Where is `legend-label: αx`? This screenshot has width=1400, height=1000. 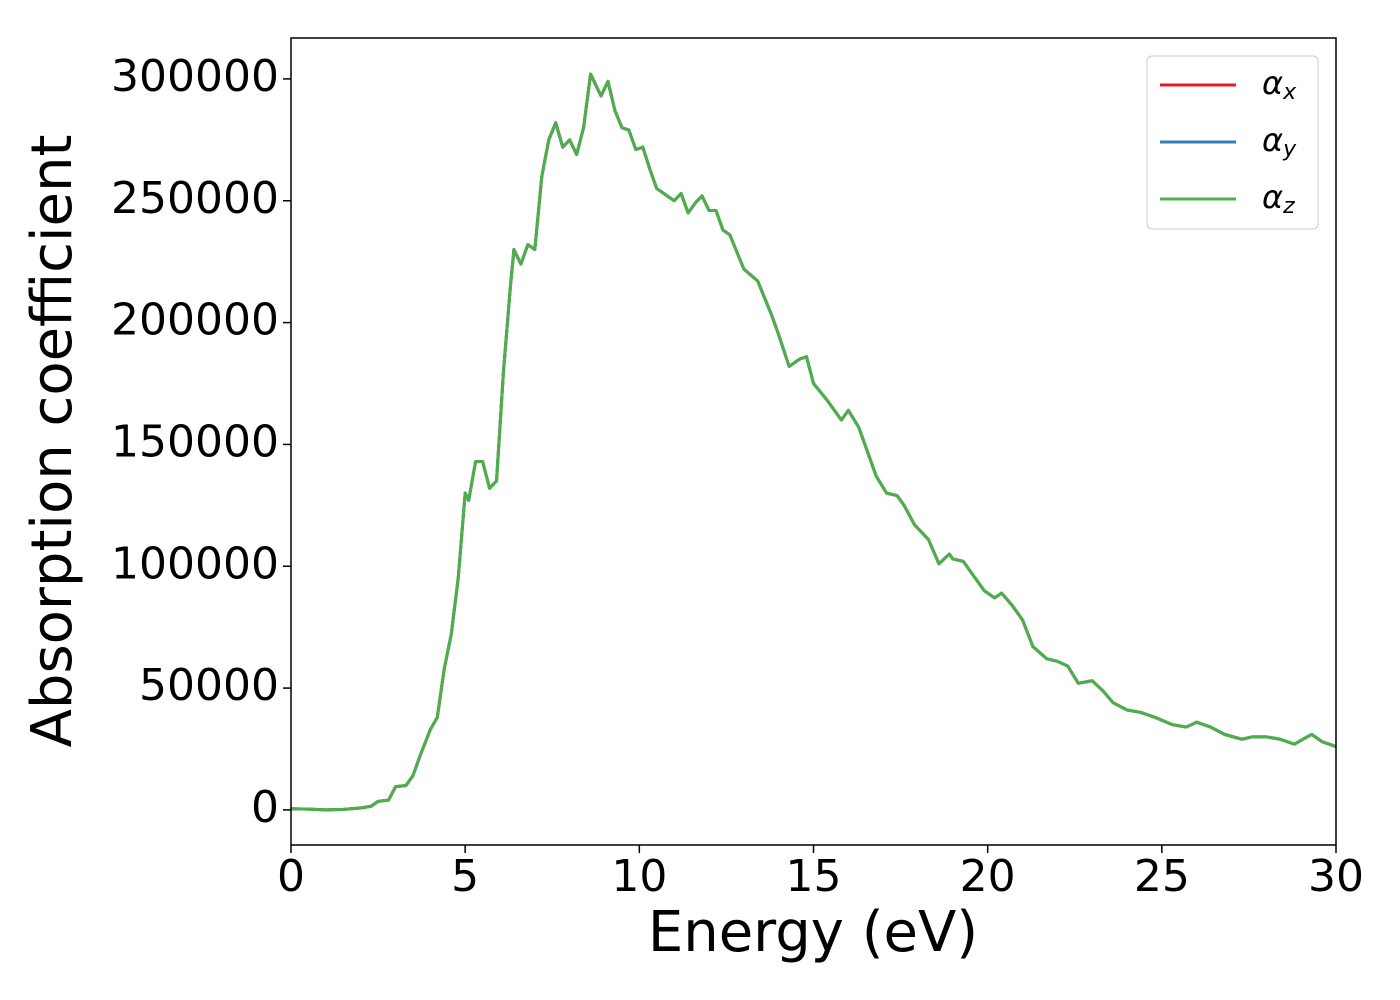 legend-label: αx is located at coordinates (1279, 84).